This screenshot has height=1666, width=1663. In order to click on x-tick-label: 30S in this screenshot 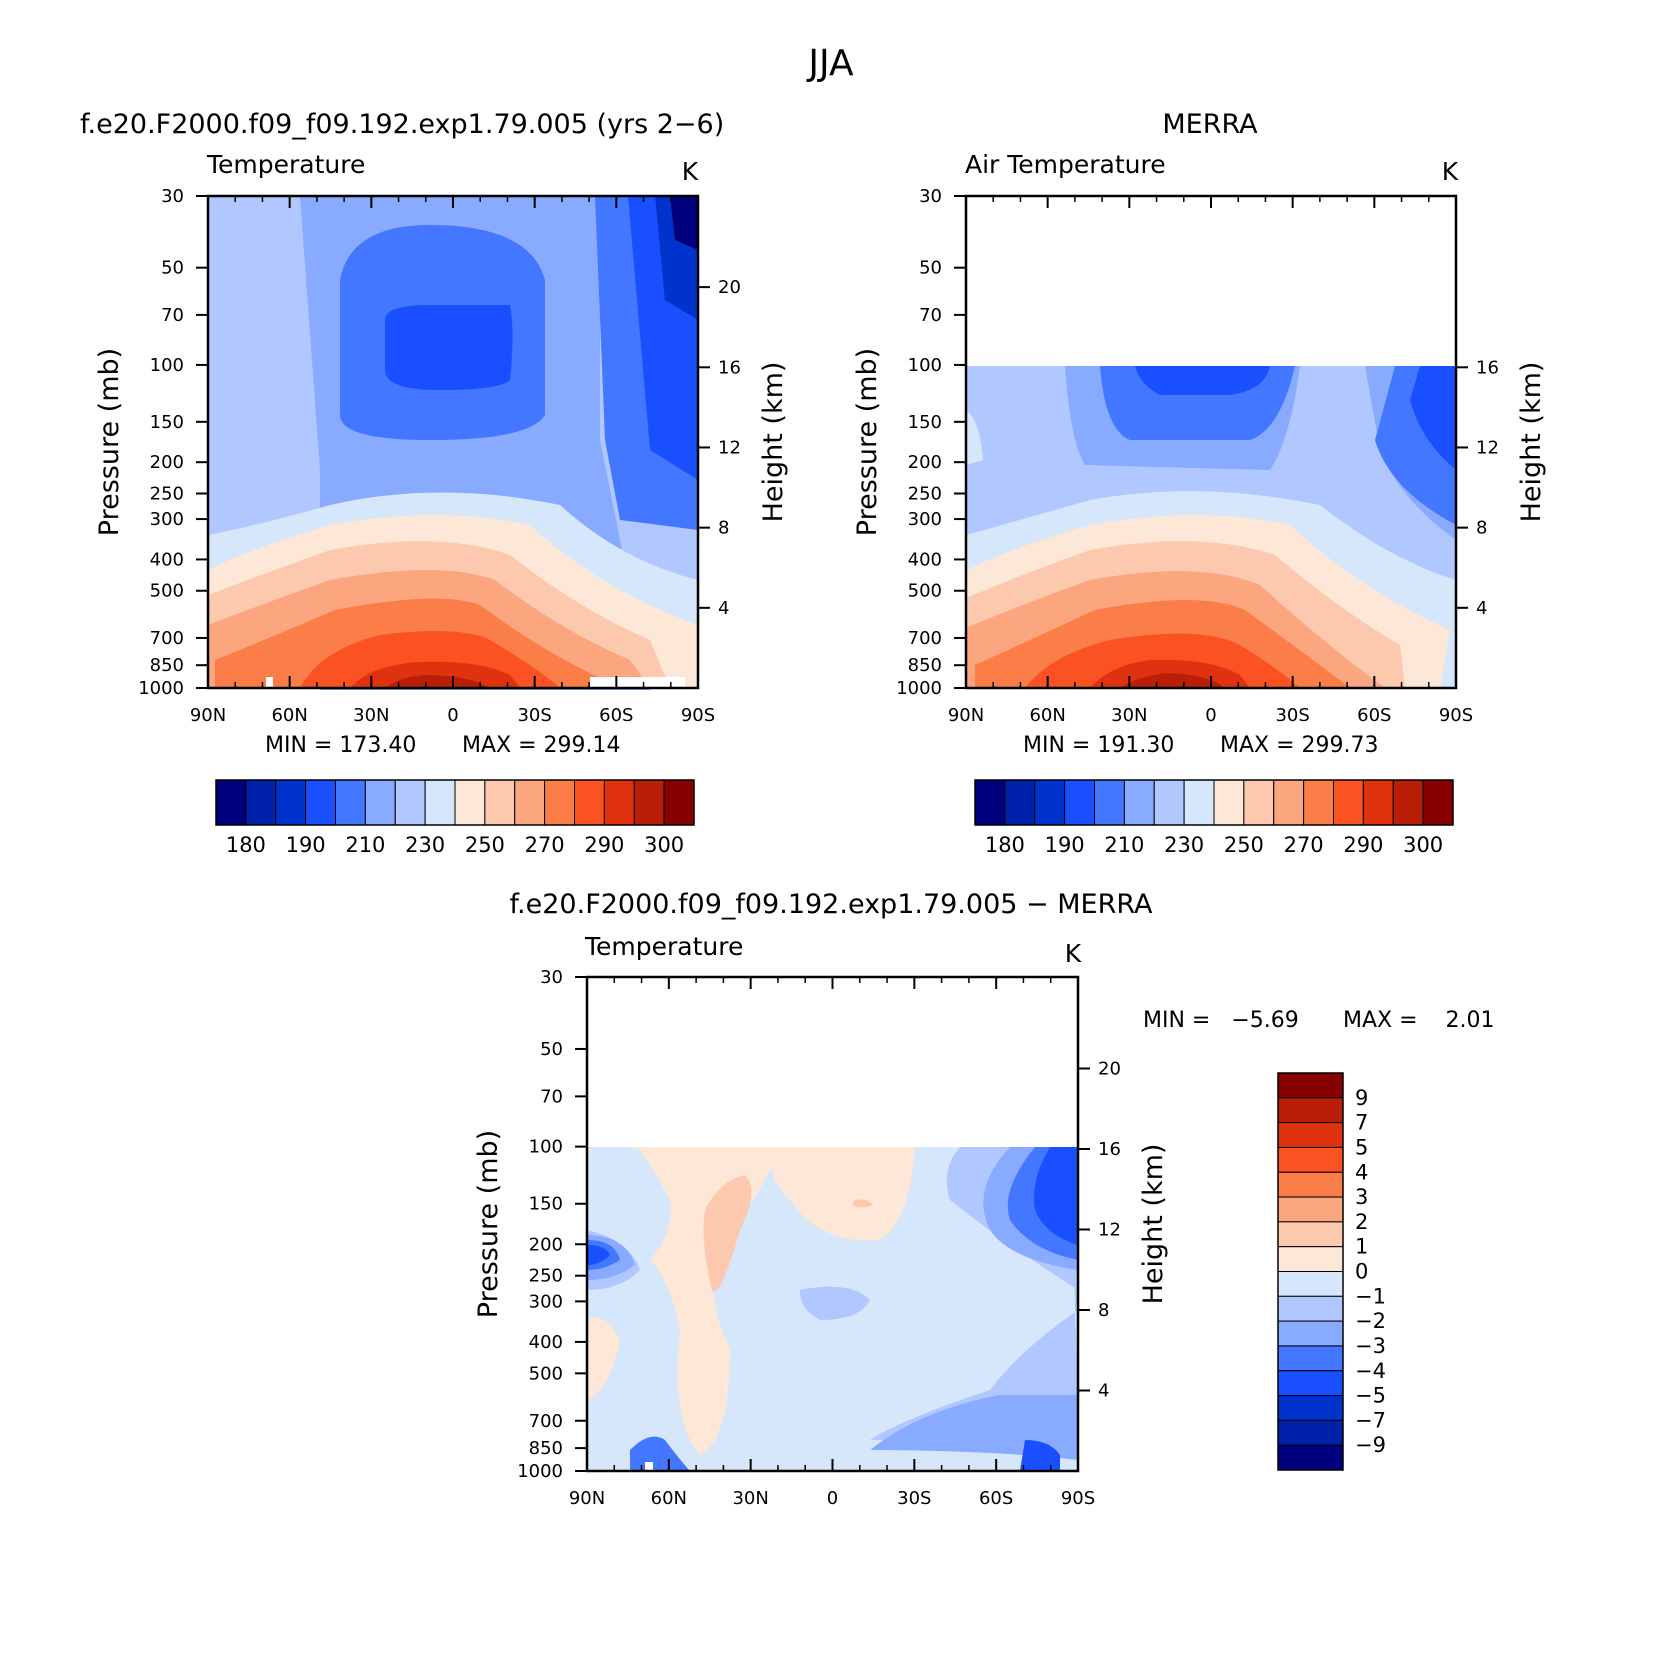, I will do `click(1292, 715)`.